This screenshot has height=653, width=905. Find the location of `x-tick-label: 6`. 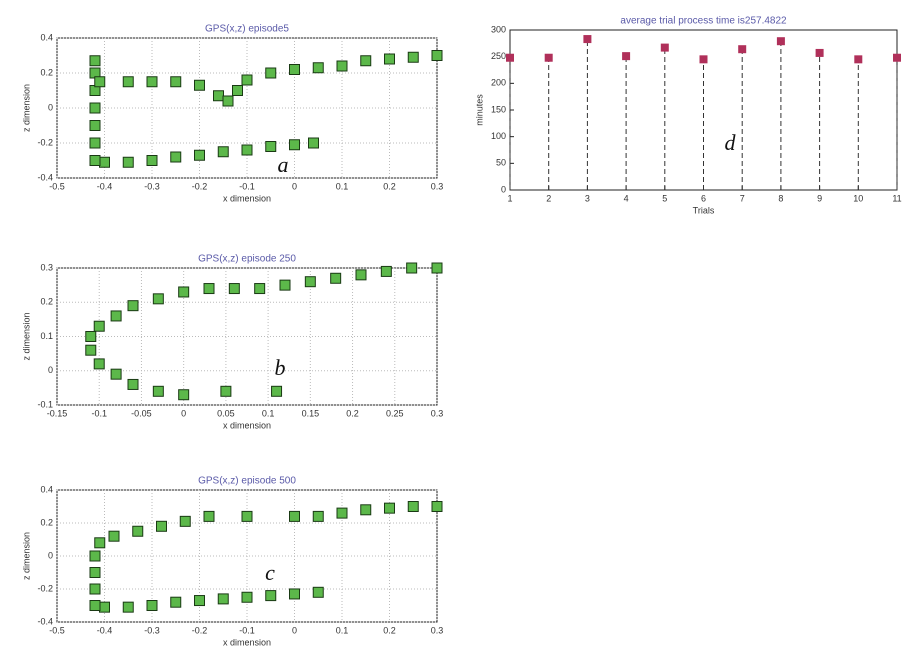

x-tick-label: 6 is located at coordinates (703, 198).